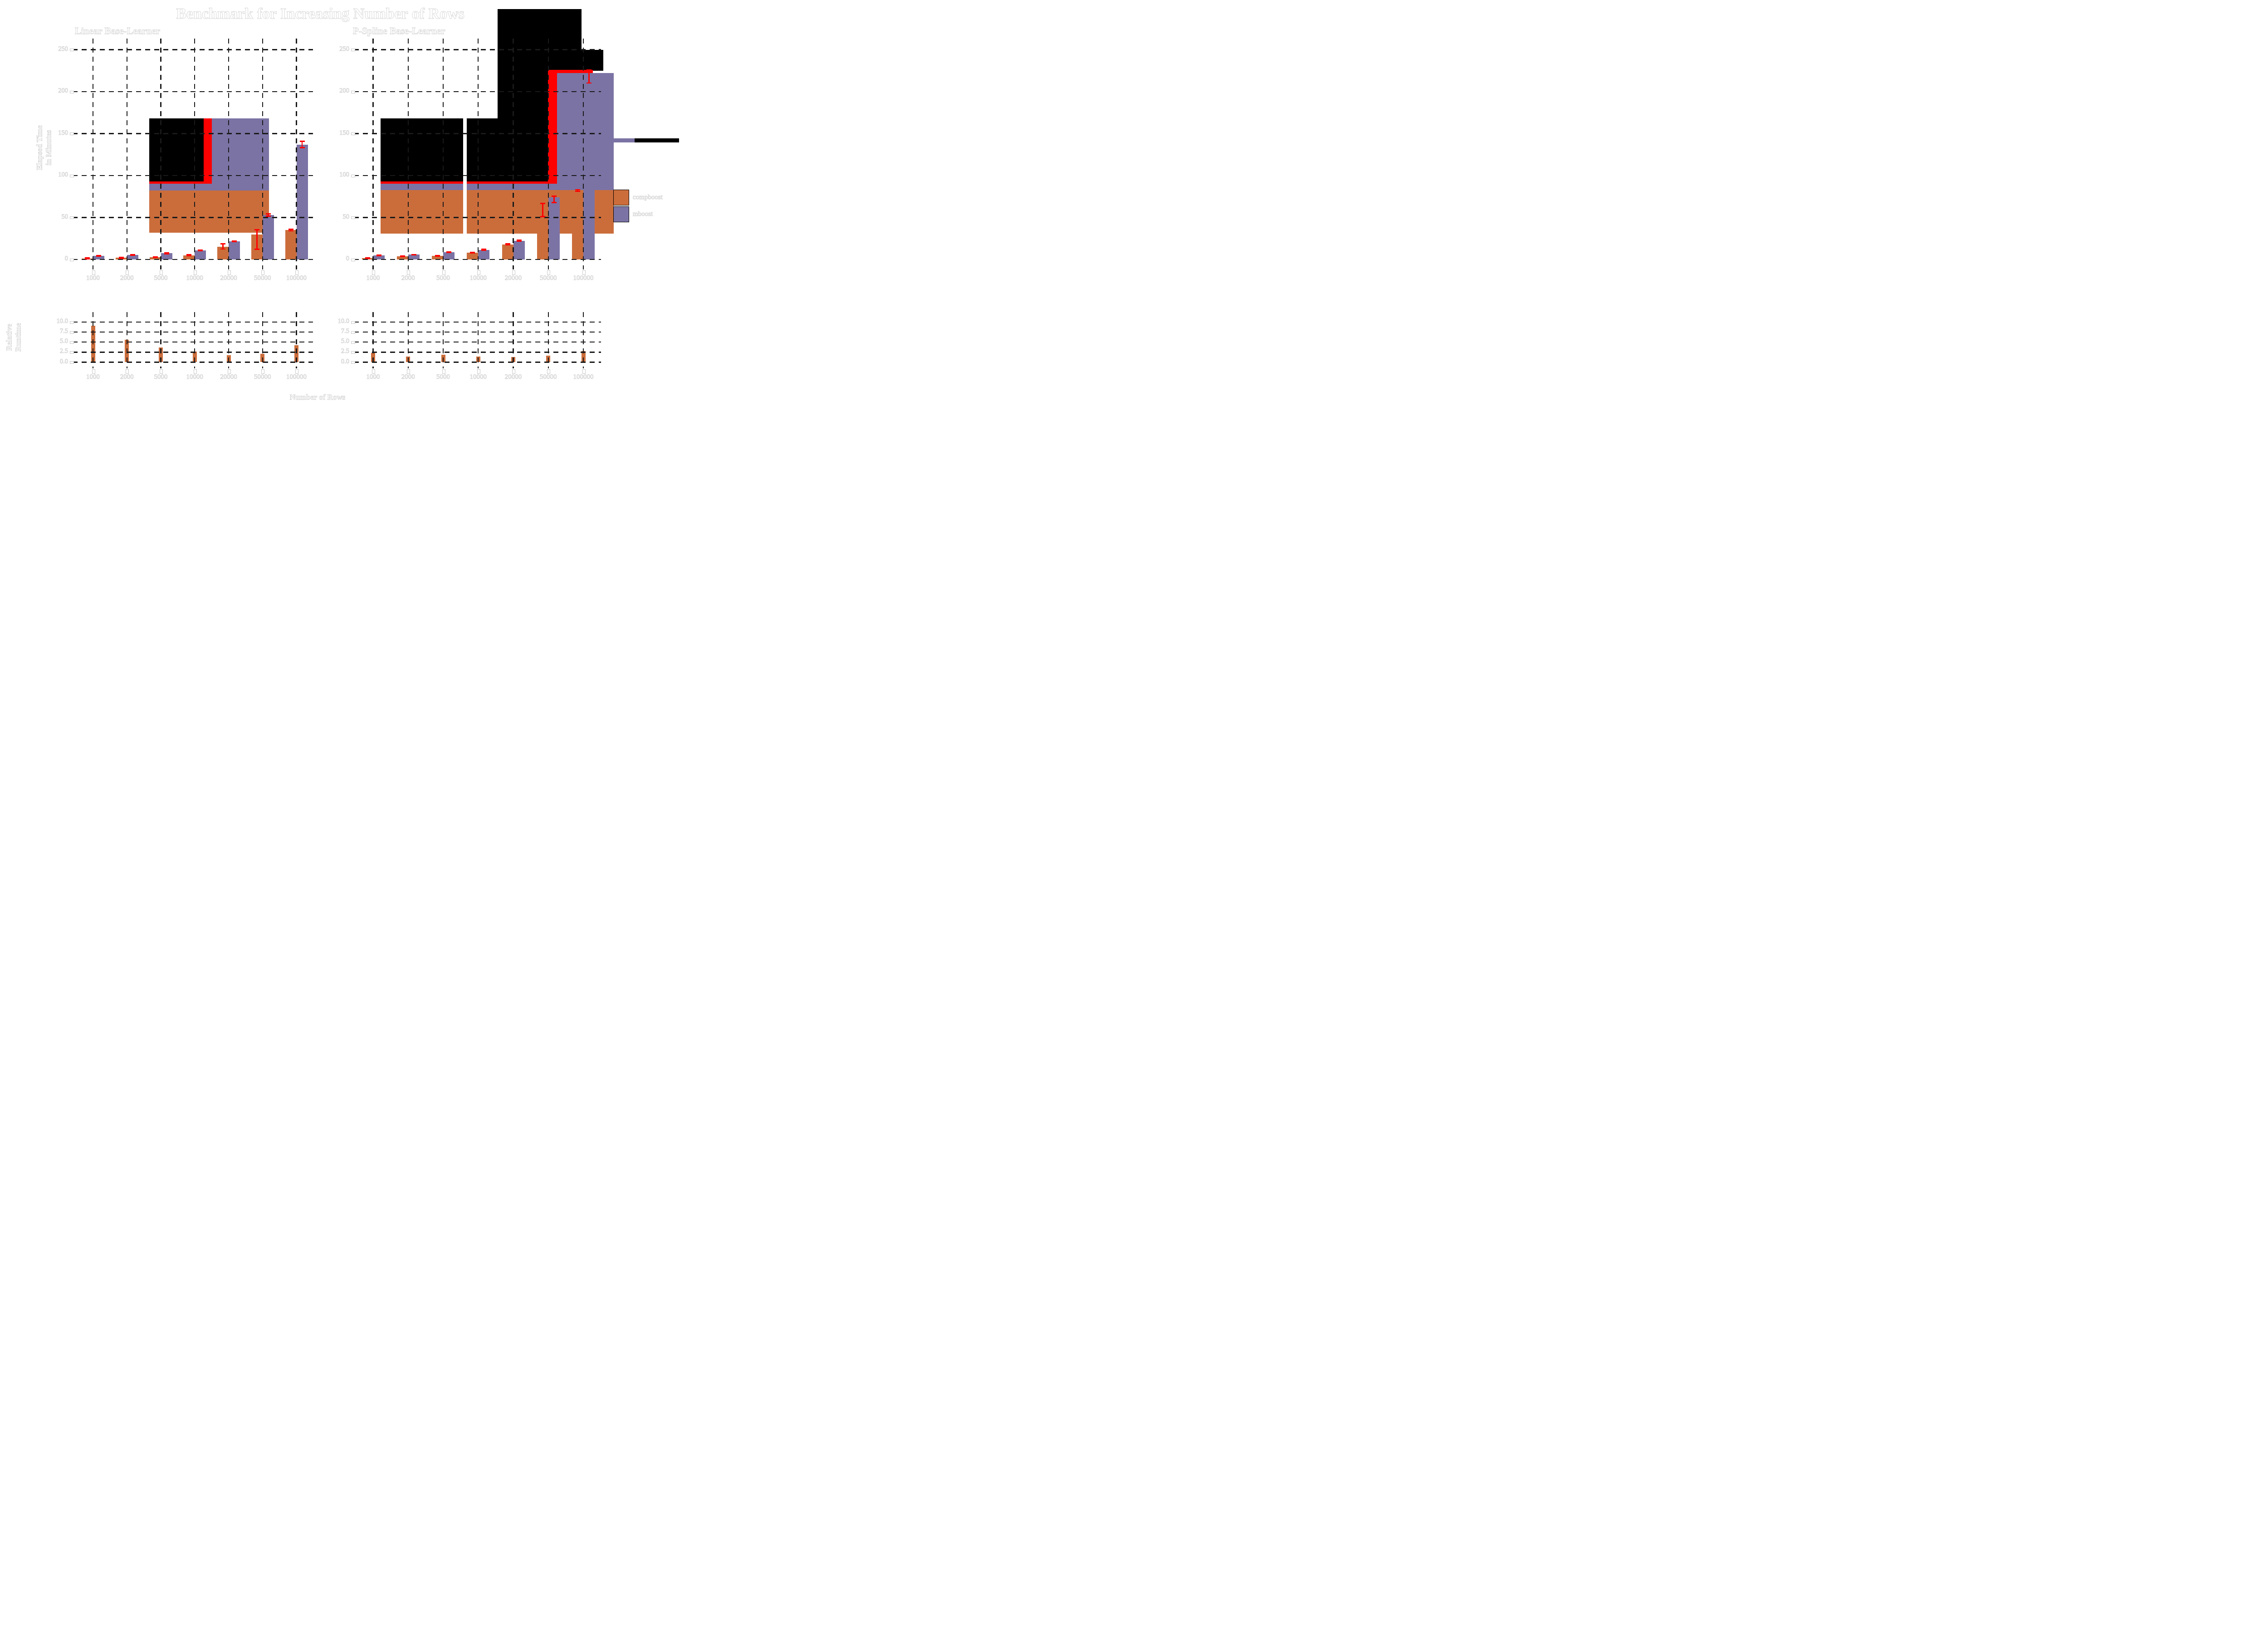 Image resolution: width=2268 pixels, height=1633 pixels. I want to click on legend-key-mboost, so click(621, 214).